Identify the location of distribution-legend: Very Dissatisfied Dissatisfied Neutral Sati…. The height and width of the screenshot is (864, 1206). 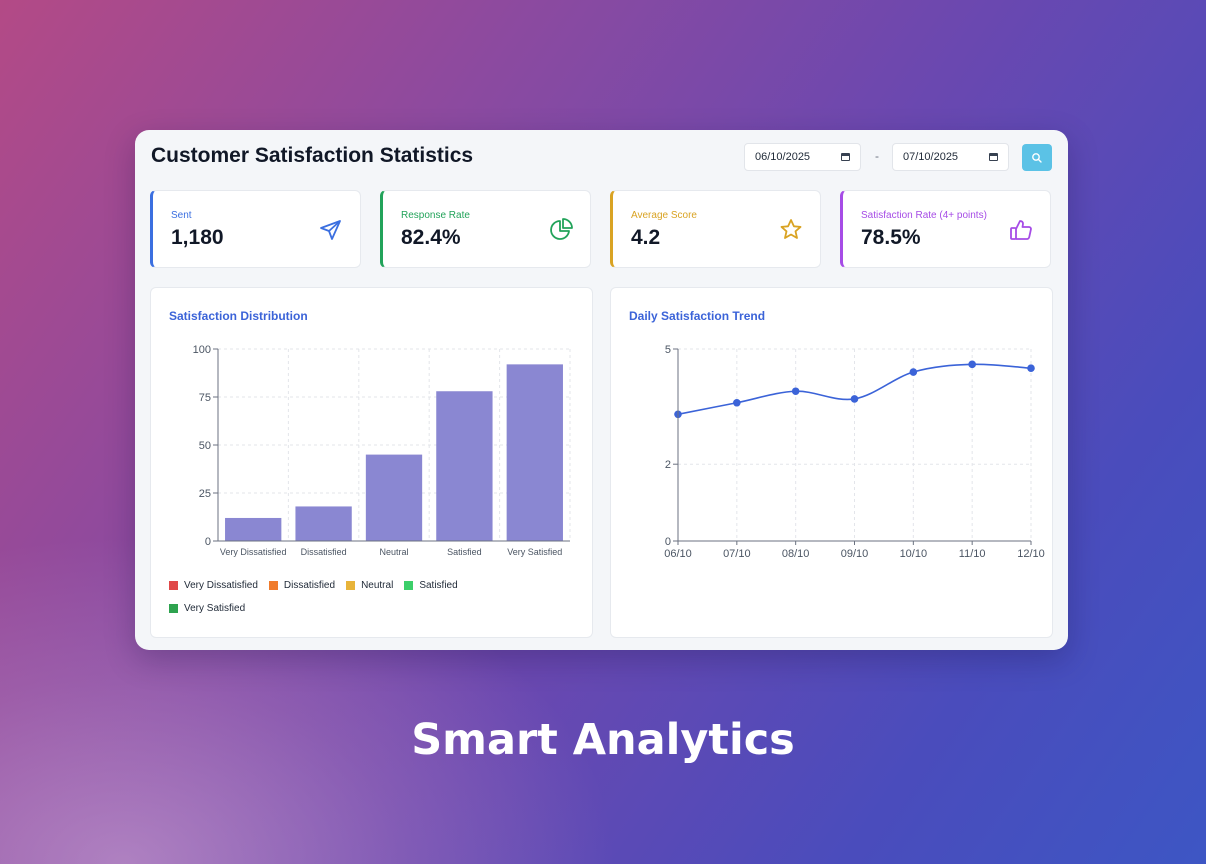
(349, 603).